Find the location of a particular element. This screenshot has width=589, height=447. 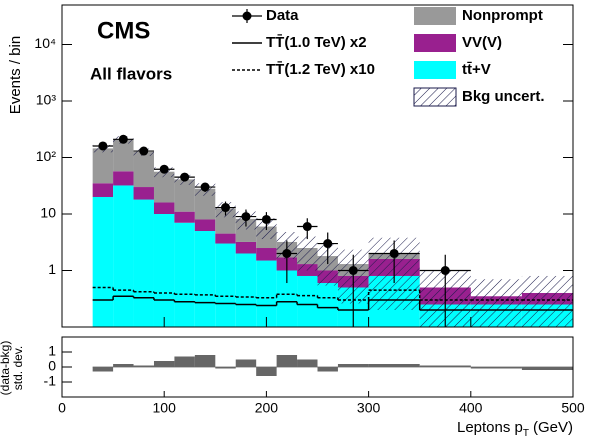

legend-label: tt̄+V is located at coordinates (476, 69).